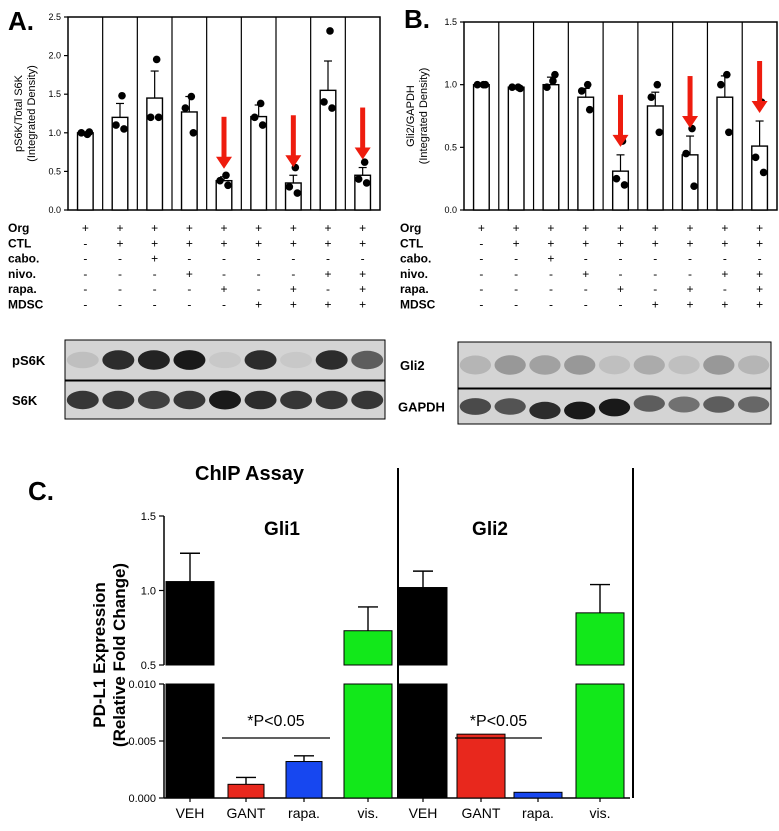 The width and height of the screenshot is (779, 831). Describe the element at coordinates (148, 592) in the screenshot. I see `c-ytick-label-upper: 1.0` at that location.